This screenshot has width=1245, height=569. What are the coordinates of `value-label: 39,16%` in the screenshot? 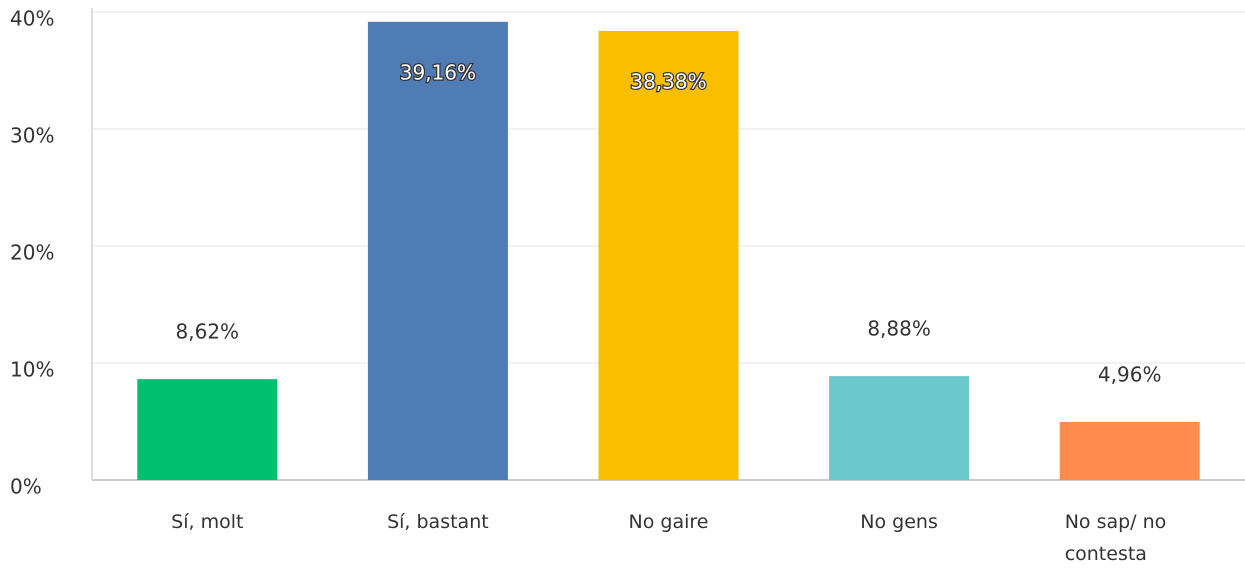 It's located at (438, 72).